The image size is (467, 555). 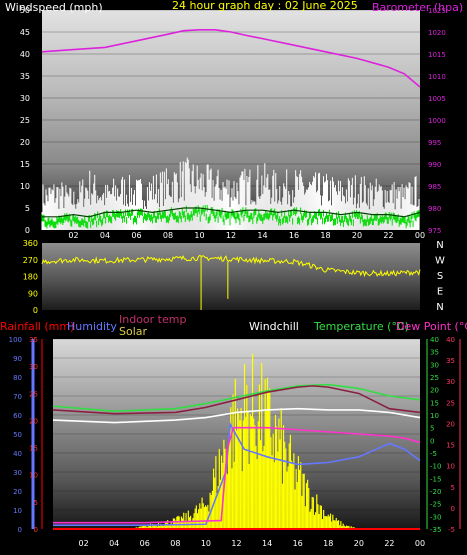 I want to click on legend-rainfall: Rainfall (mm), so click(x=37, y=326).